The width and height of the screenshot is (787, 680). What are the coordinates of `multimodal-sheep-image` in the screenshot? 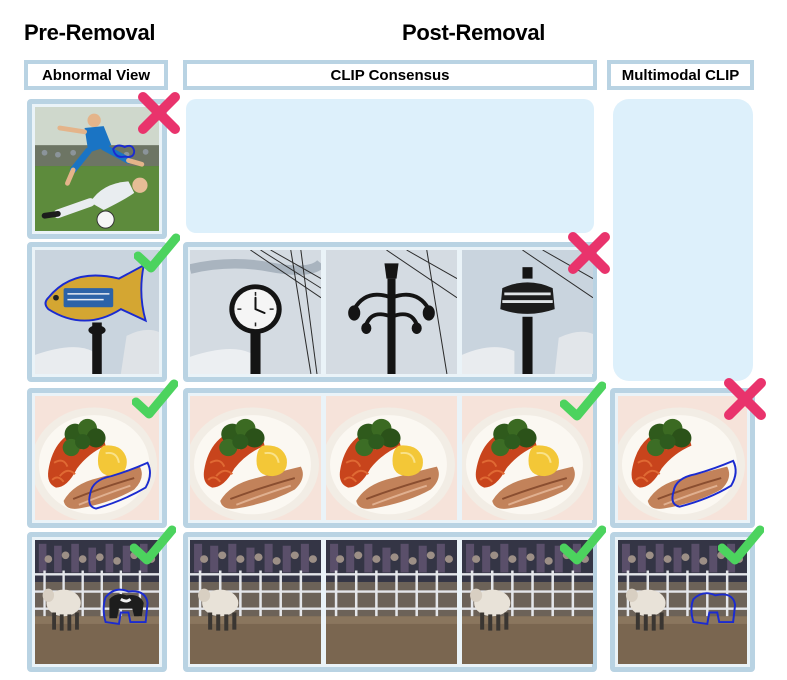 It's located at (682, 602).